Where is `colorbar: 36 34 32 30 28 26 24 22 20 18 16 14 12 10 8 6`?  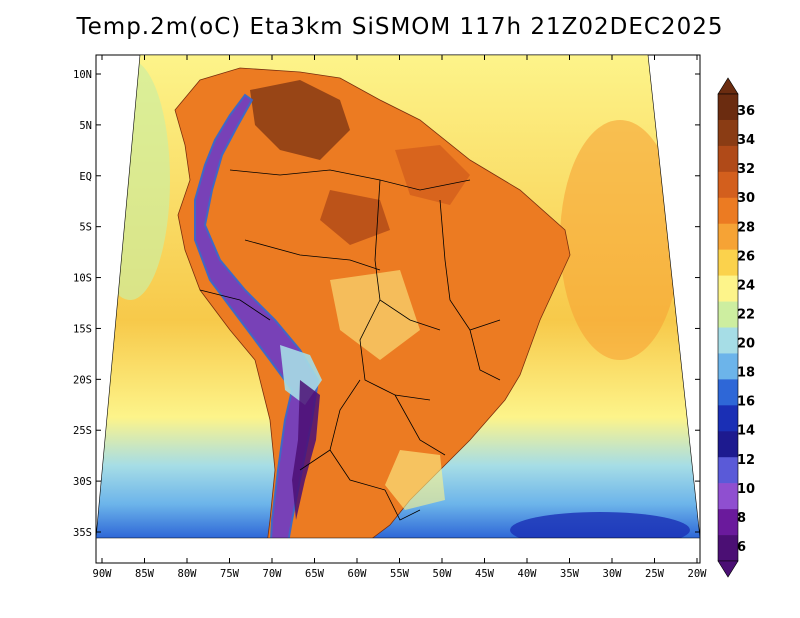
colorbar: 36 34 32 30 28 26 24 22 20 18 16 14 12 10 8 6 is located at coordinates (736, 327).